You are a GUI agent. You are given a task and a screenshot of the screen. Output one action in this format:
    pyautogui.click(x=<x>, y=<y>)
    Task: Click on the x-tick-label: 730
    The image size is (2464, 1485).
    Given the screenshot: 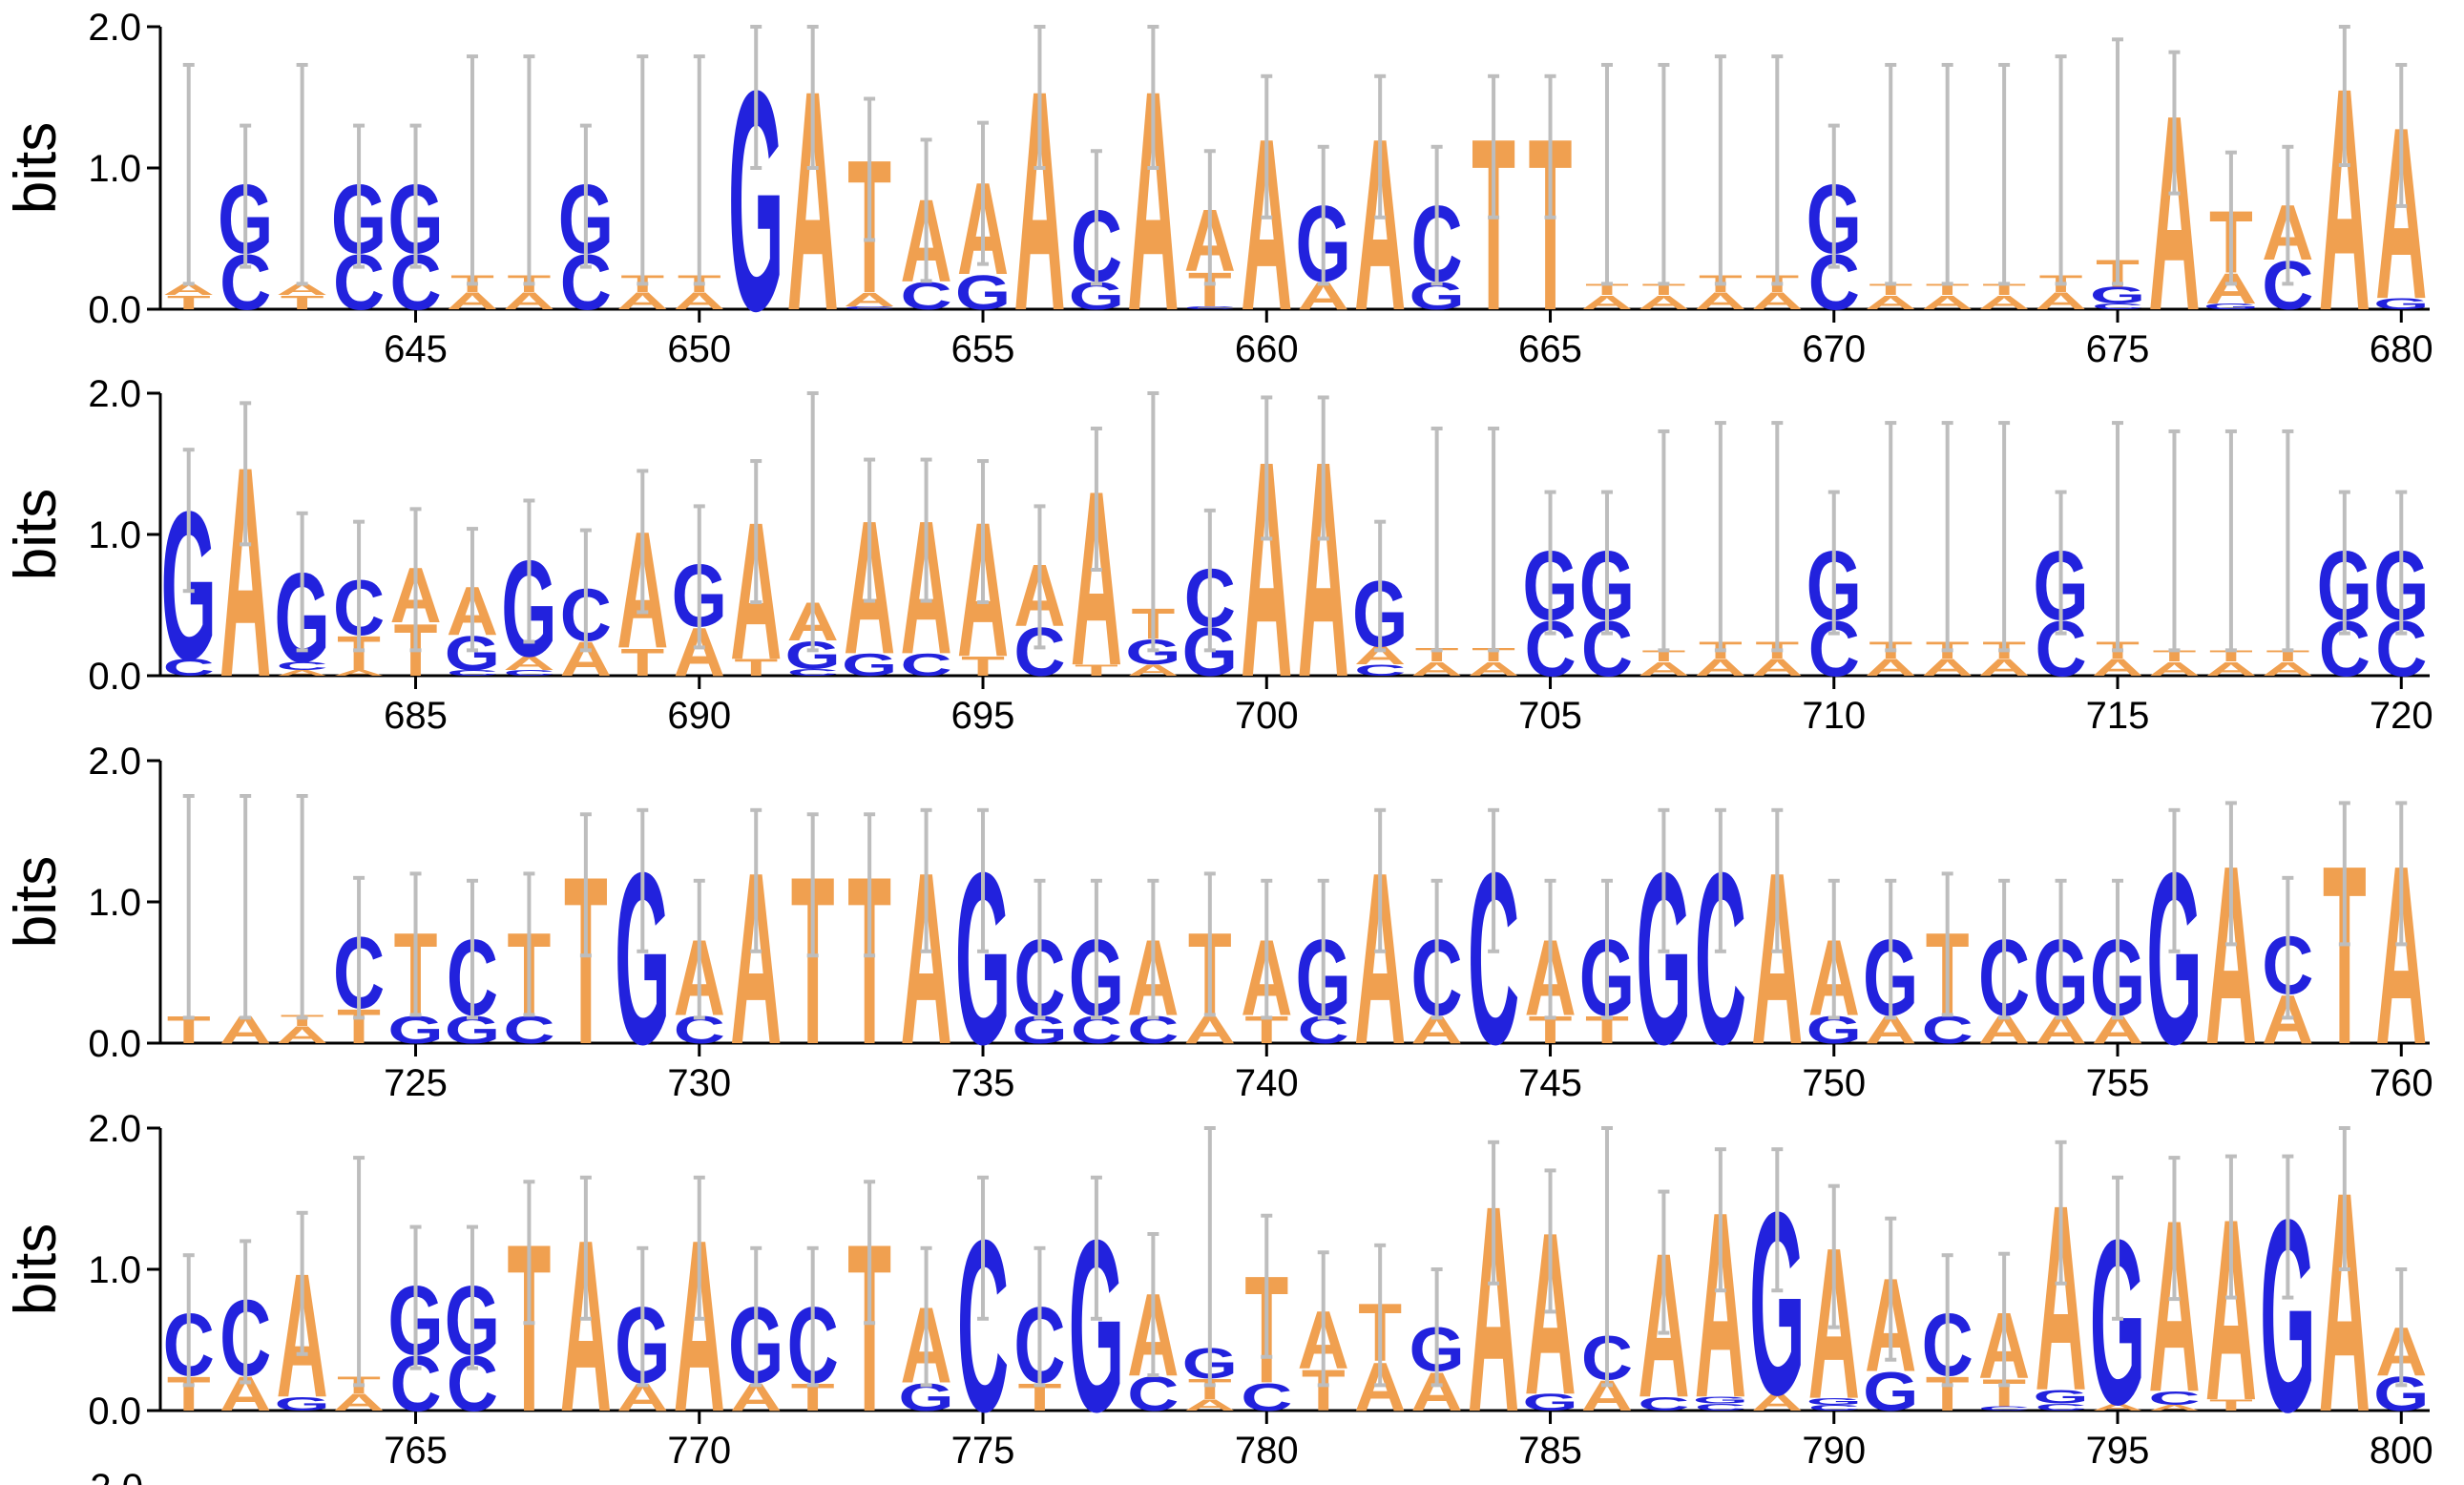 What is the action you would take?
    pyautogui.click(x=699, y=1083)
    